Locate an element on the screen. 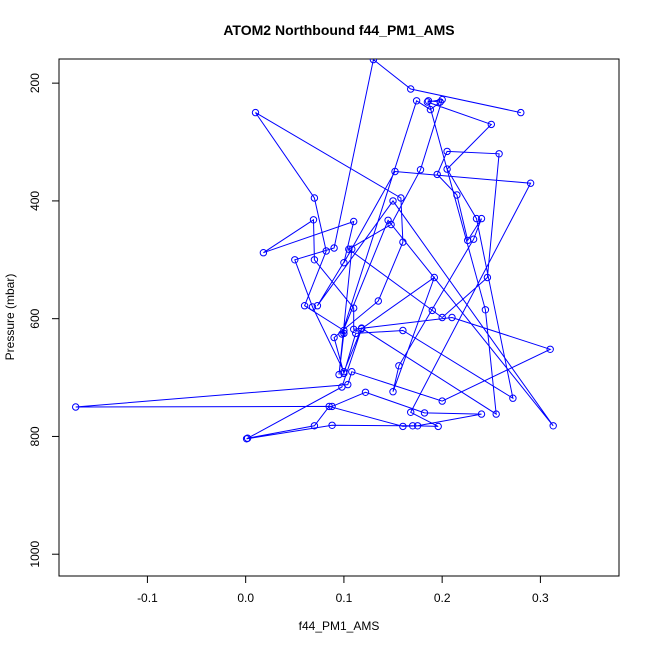 This screenshot has height=650, width=650. x-axis-label: f44_PM1_AMS is located at coordinates (339, 626).